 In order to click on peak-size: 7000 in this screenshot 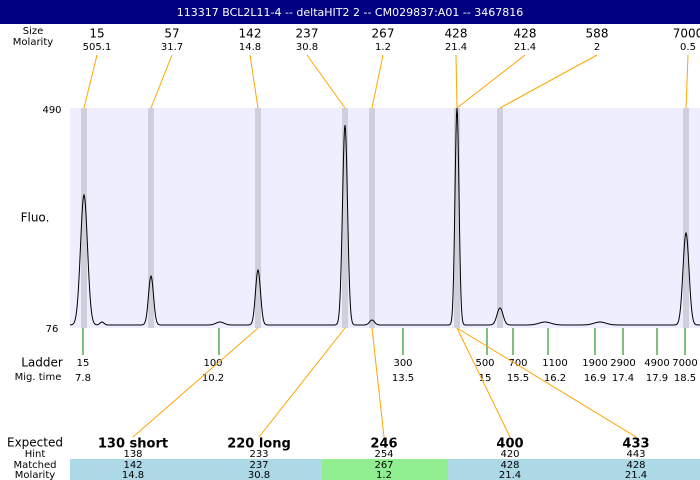, I will do `click(686, 34)`.